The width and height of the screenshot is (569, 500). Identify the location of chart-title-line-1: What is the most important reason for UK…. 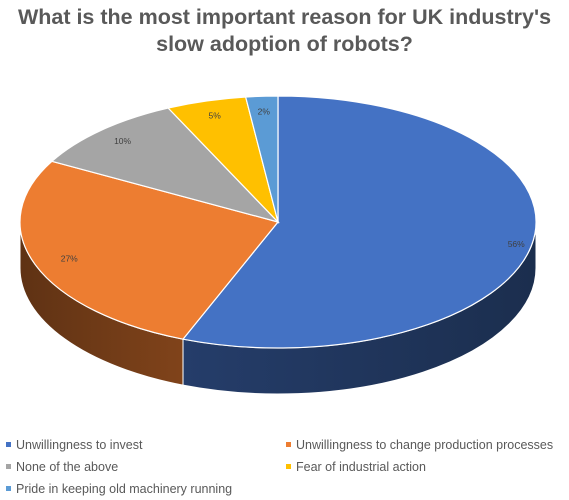
(284, 17).